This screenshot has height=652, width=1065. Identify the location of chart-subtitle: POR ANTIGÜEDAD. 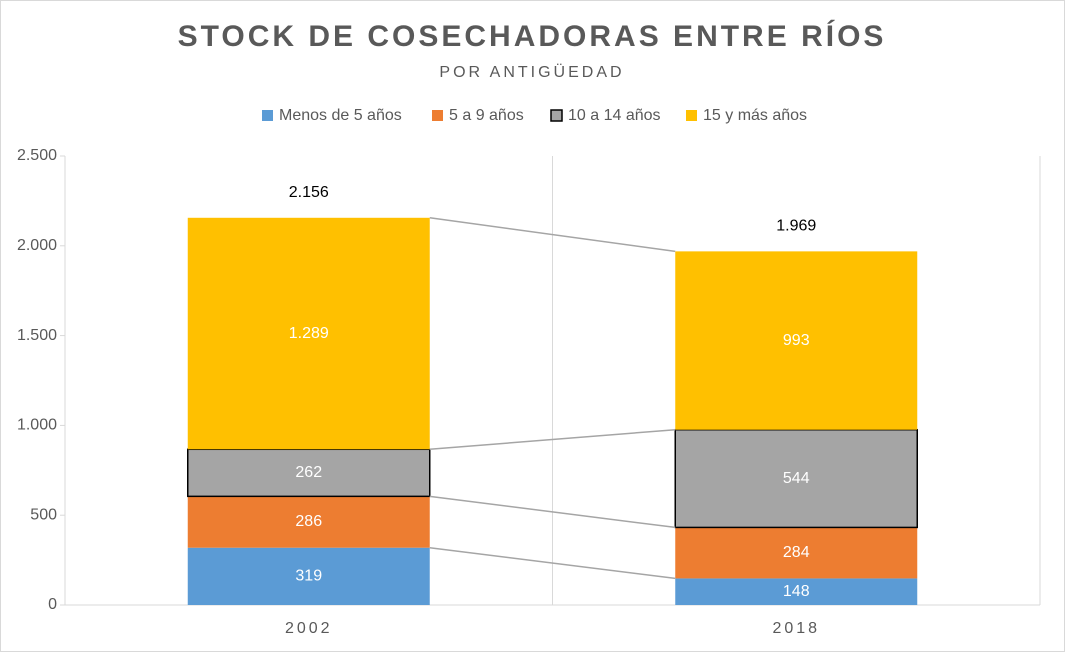
(531, 72).